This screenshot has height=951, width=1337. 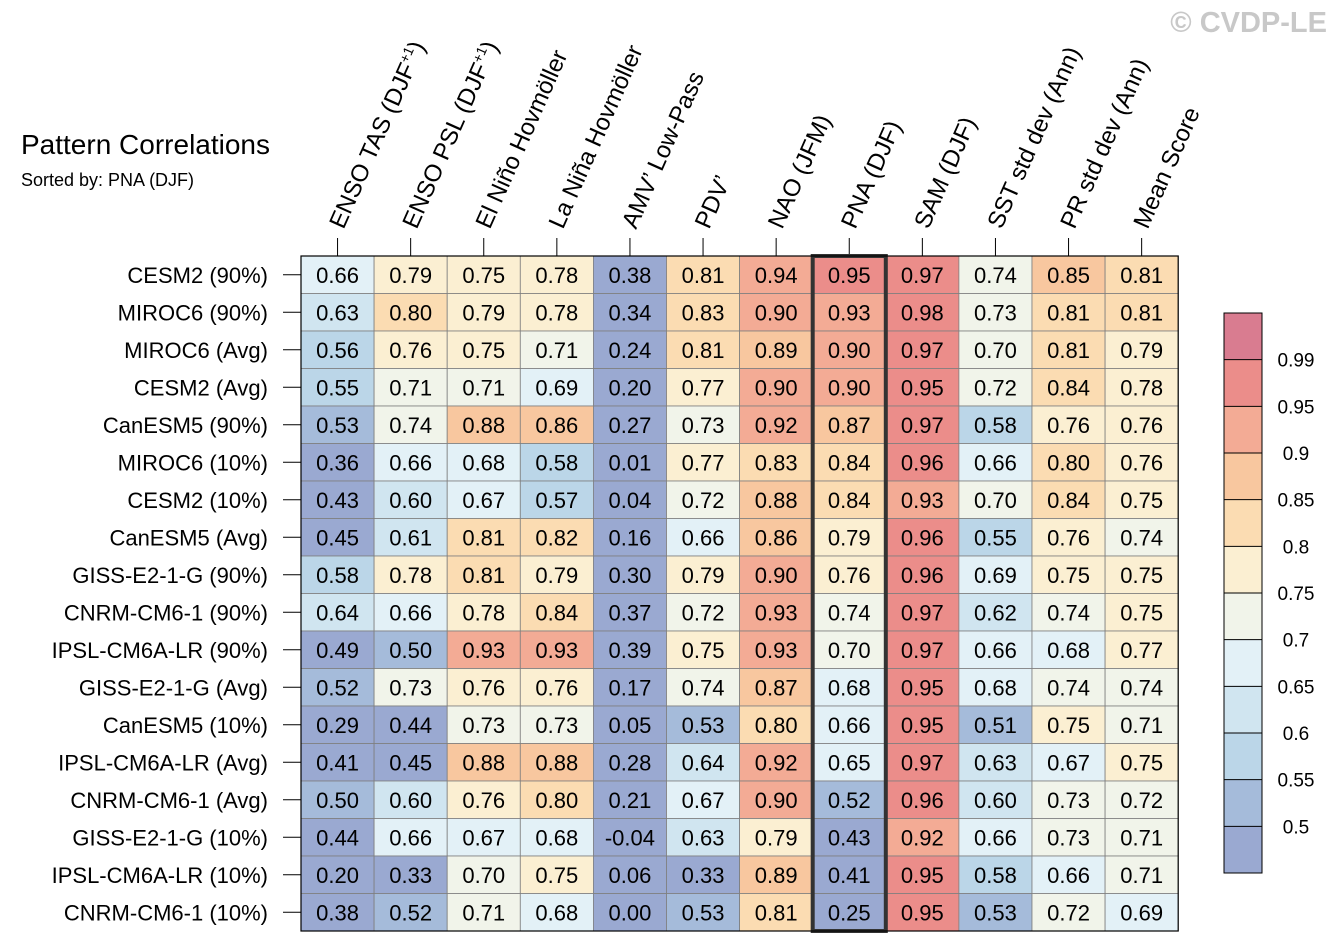 I want to click on cell-value: 0.84, so click(x=1068, y=387).